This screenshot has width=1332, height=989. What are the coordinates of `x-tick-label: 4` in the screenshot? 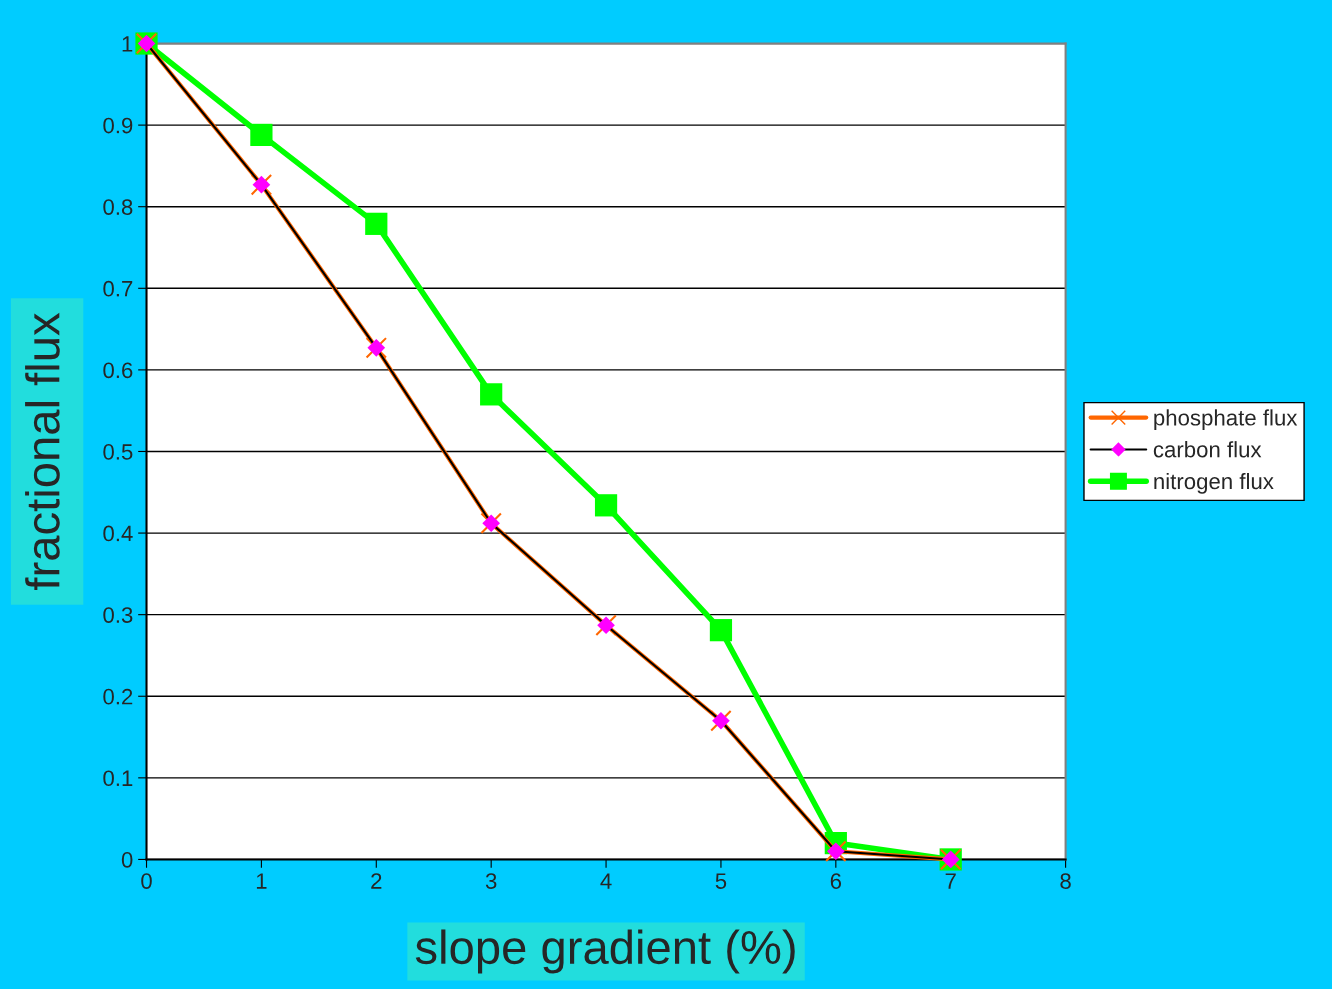 It's located at (606, 881).